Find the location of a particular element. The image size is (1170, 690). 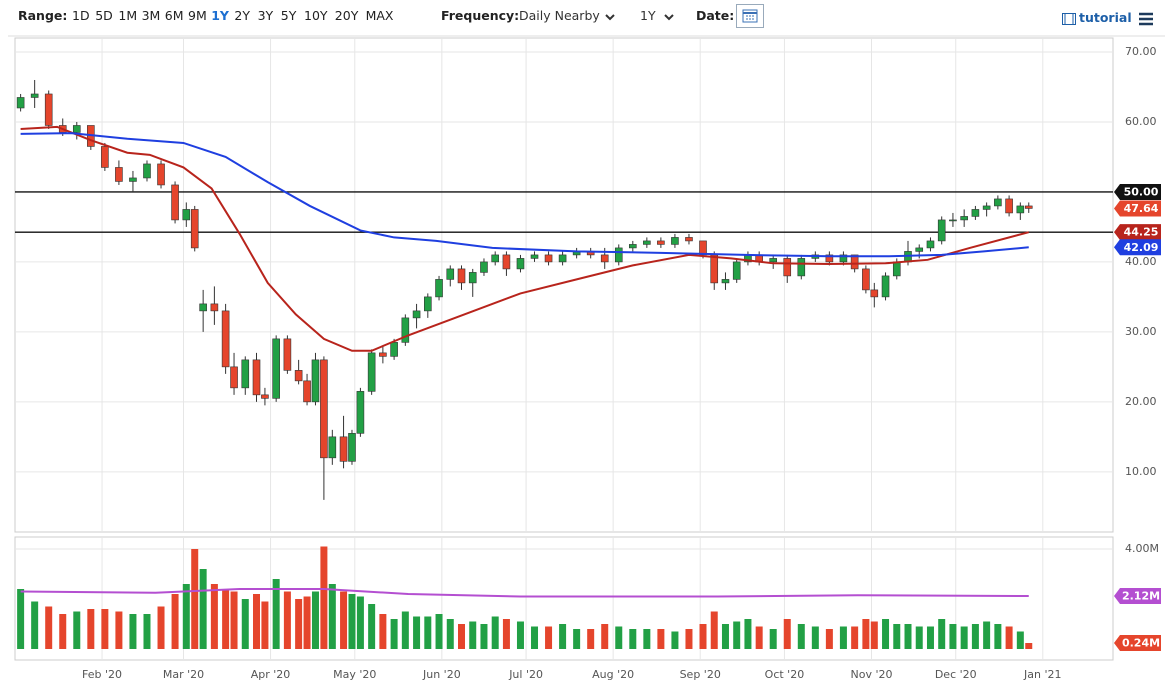

range-button: 20Y is located at coordinates (346, 15).